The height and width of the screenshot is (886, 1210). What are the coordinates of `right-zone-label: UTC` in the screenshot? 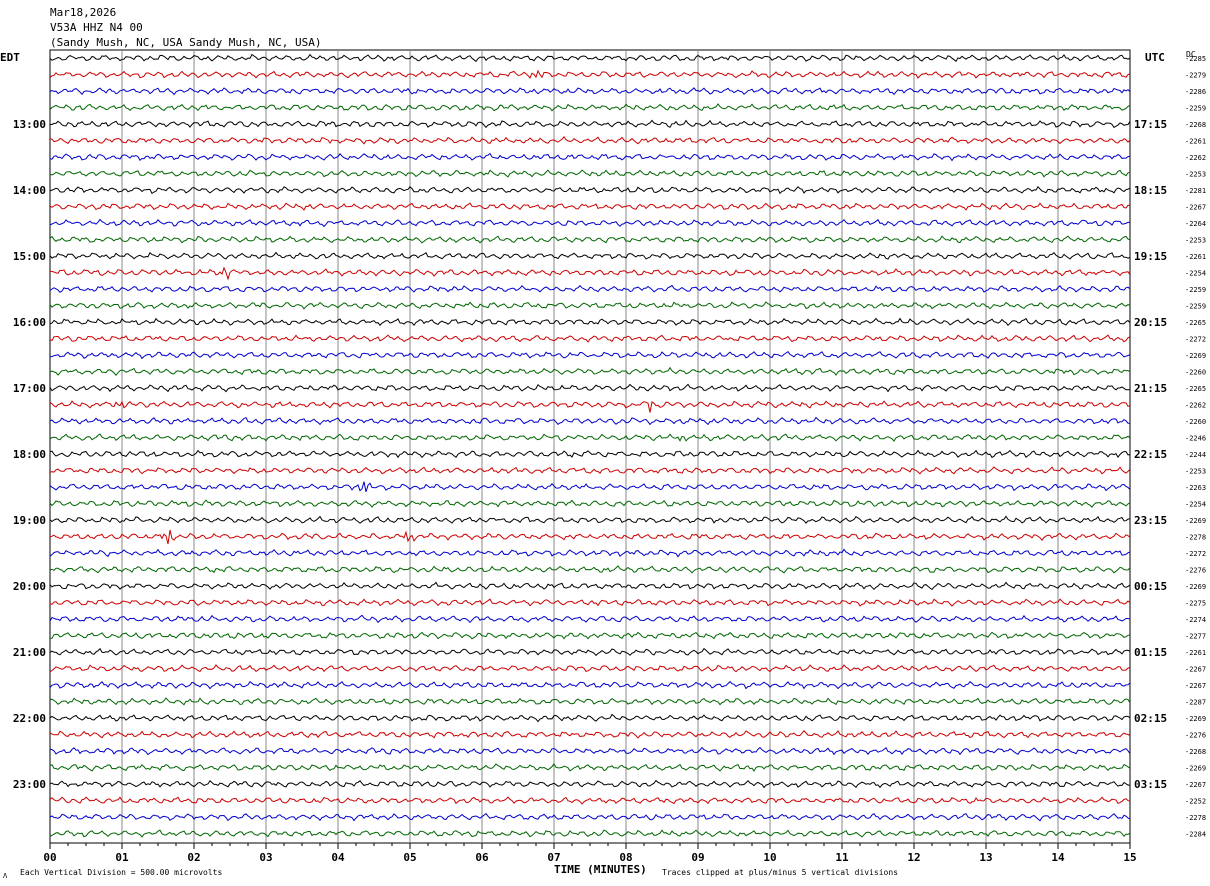 It's located at (1155, 57).